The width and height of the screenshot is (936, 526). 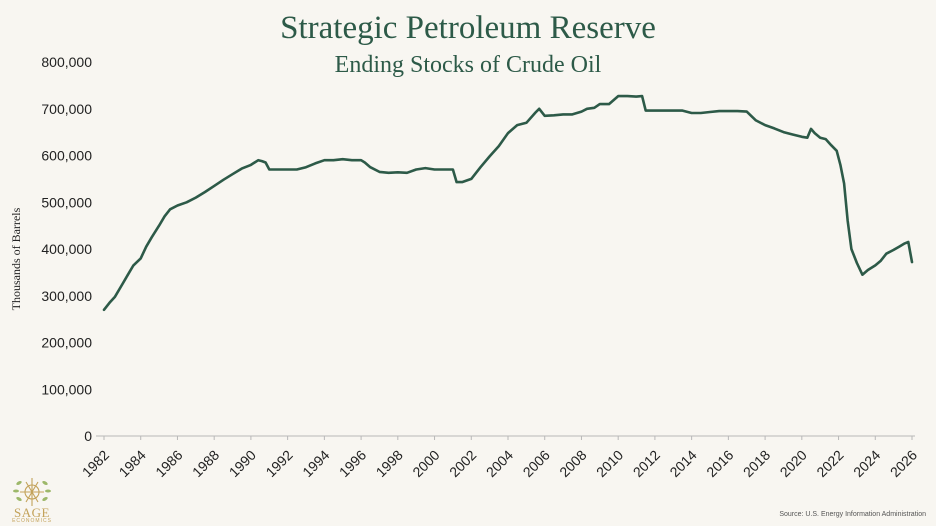 What do you see at coordinates (719, 463) in the screenshot?
I see `x-tick-label: 2016` at bounding box center [719, 463].